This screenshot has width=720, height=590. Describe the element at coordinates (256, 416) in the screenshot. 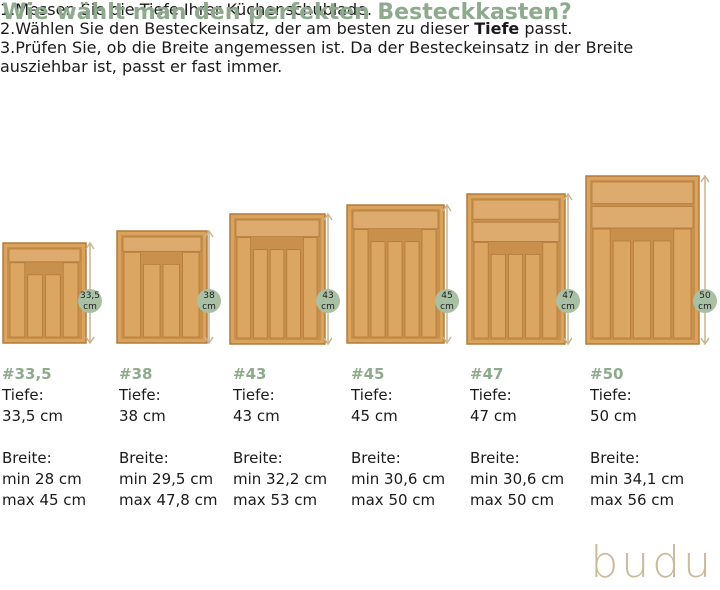

I see `depth-value: 43 cm` at that location.